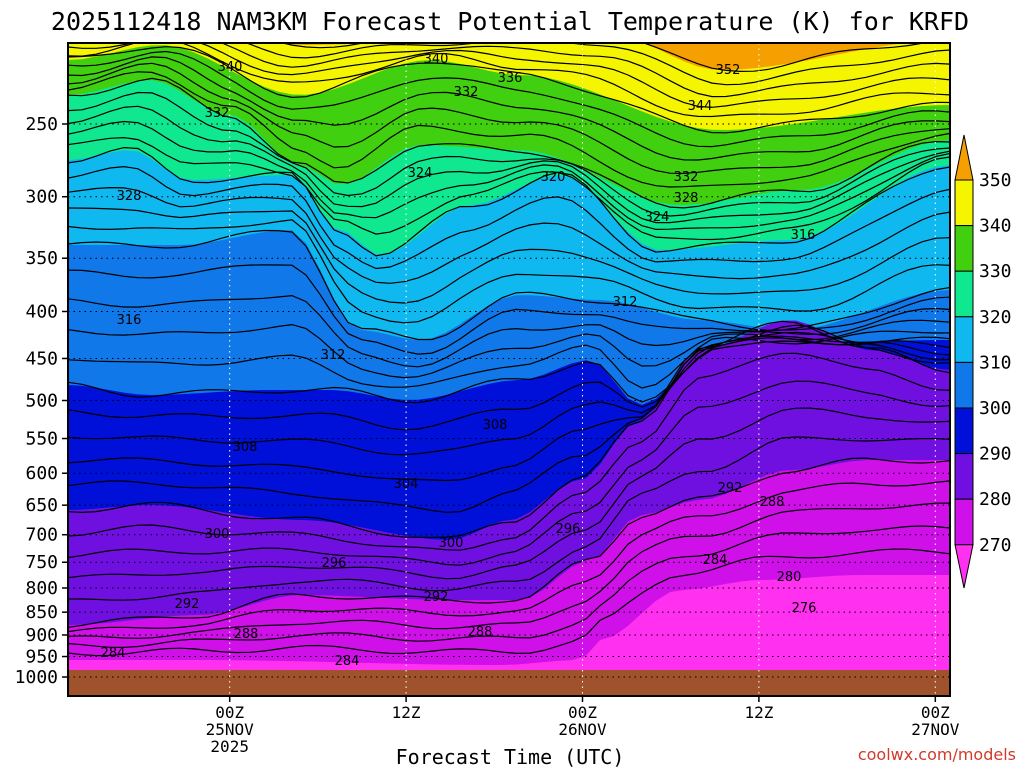 This screenshot has width=1024, height=768. I want to click on y-tick-label: 700, so click(41, 535).